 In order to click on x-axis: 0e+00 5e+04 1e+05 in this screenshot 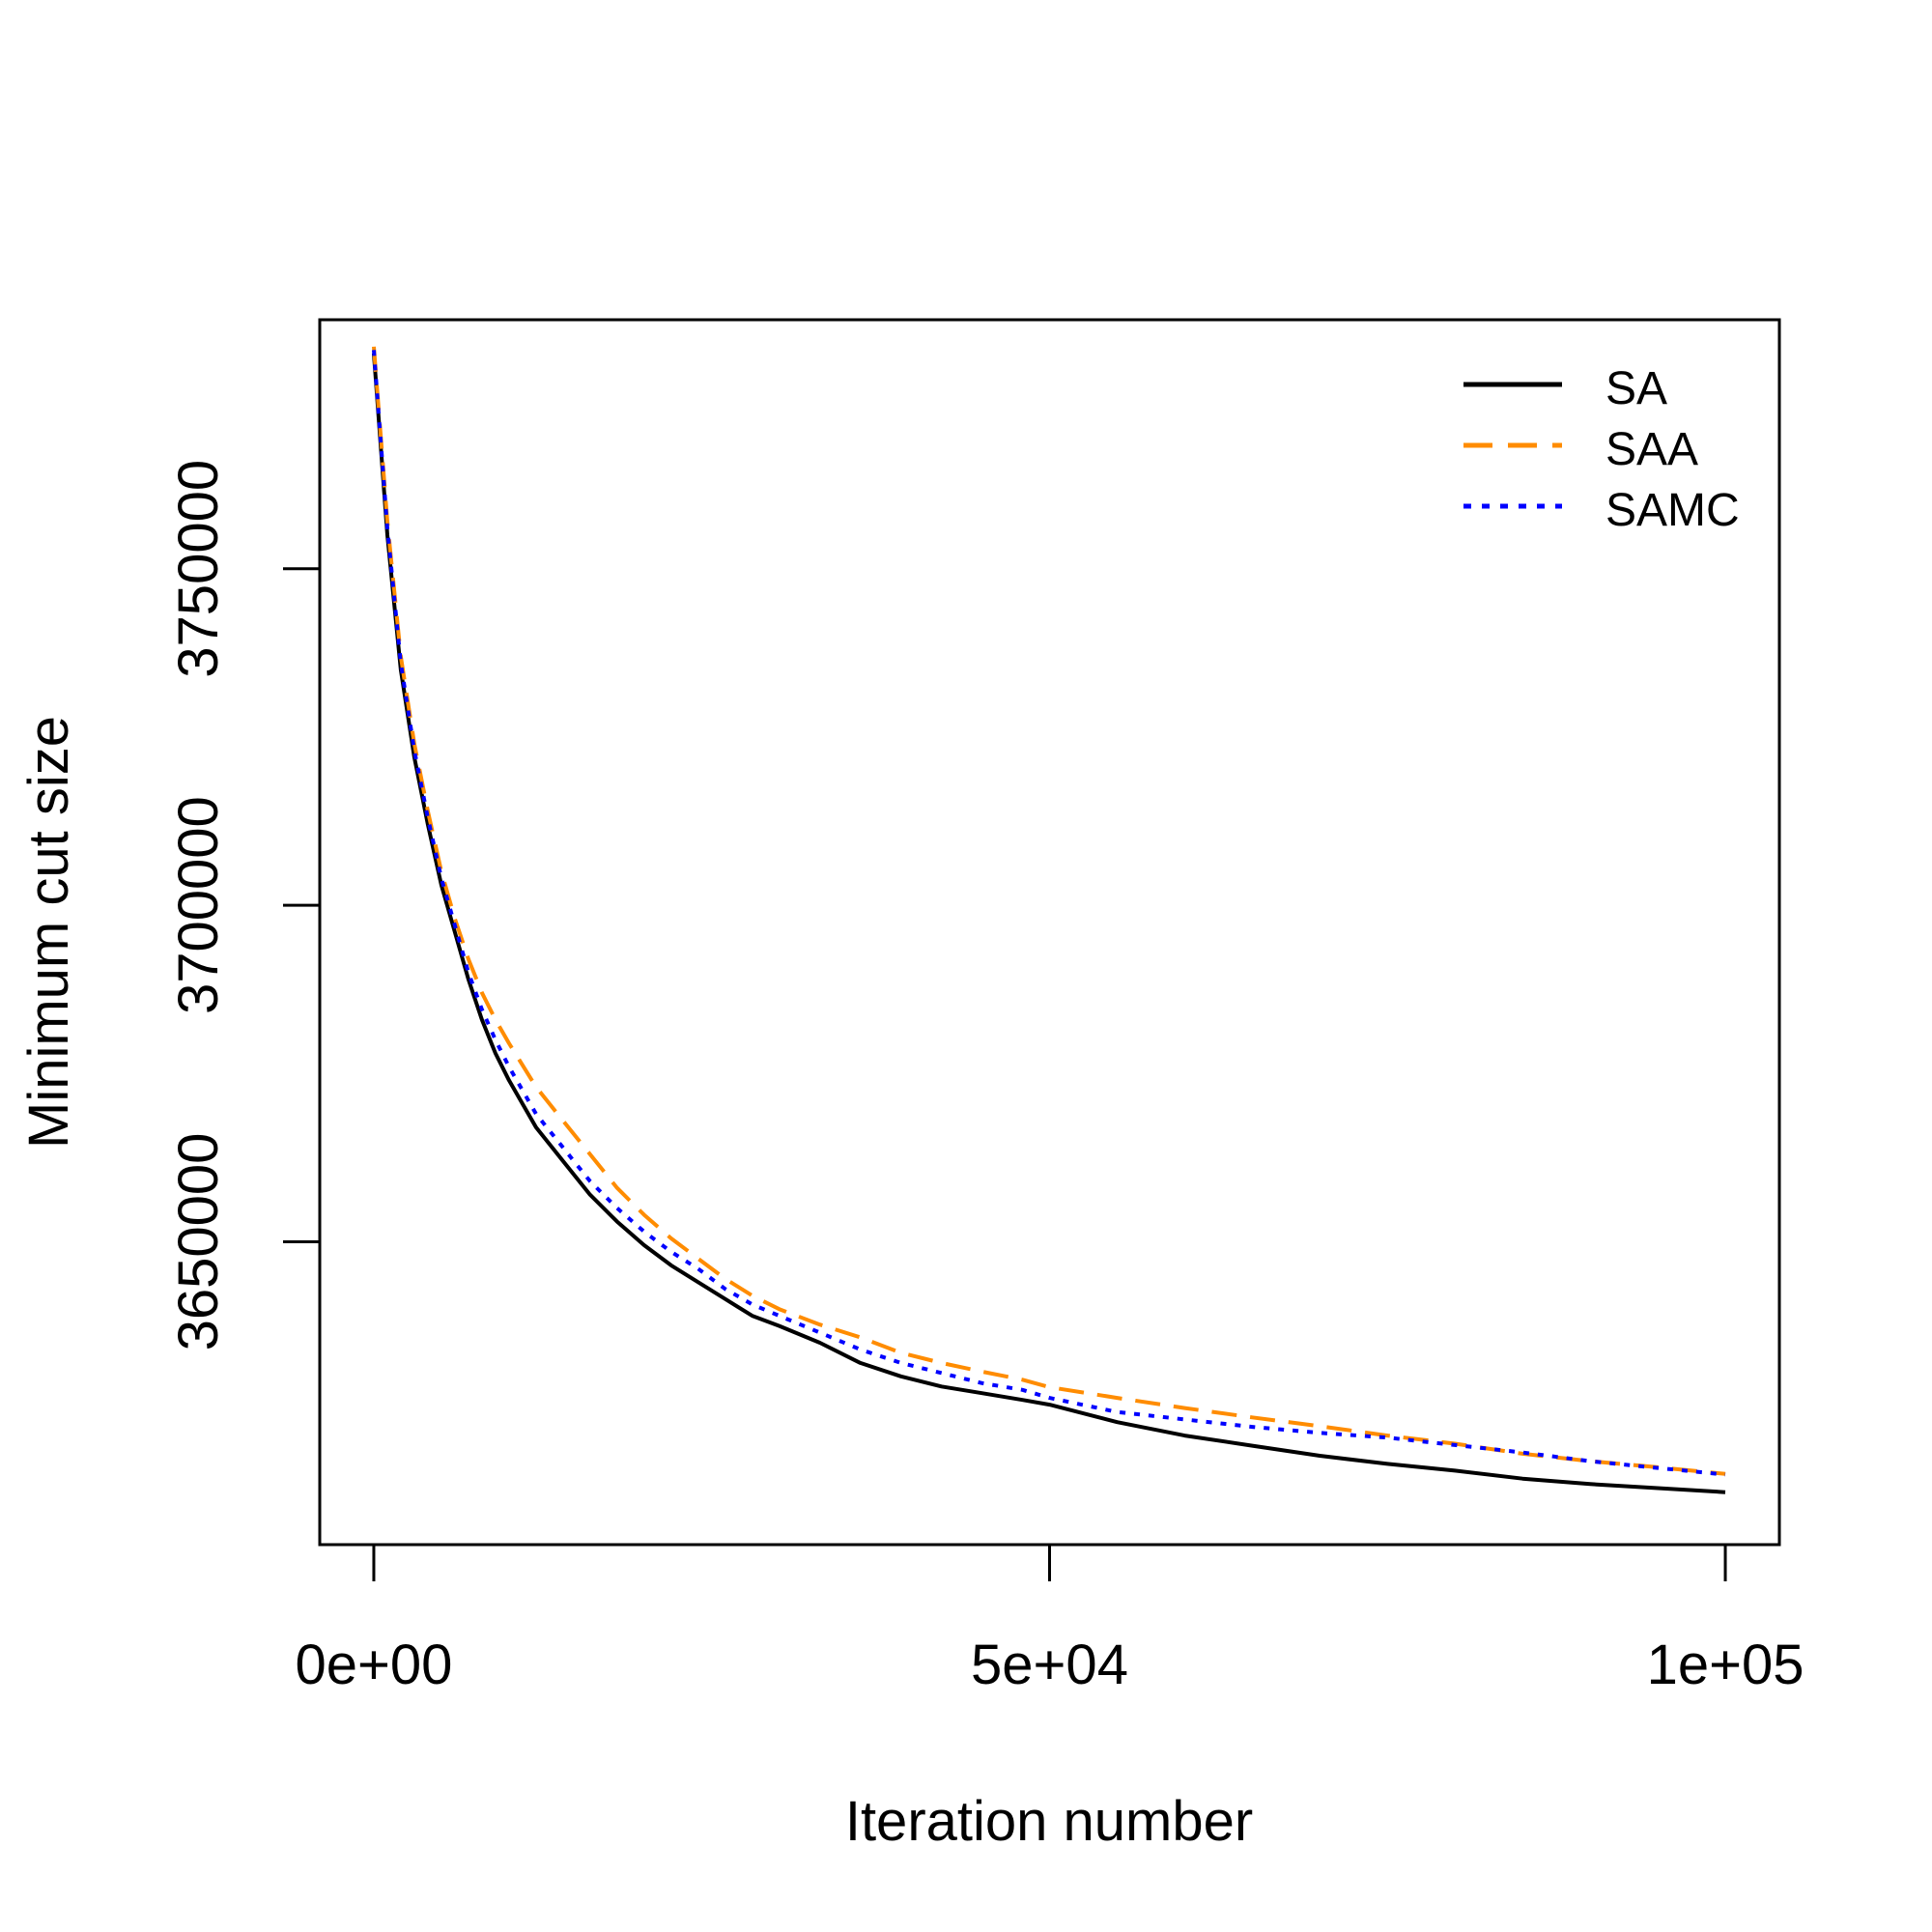, I will do `click(1050, 1619)`.